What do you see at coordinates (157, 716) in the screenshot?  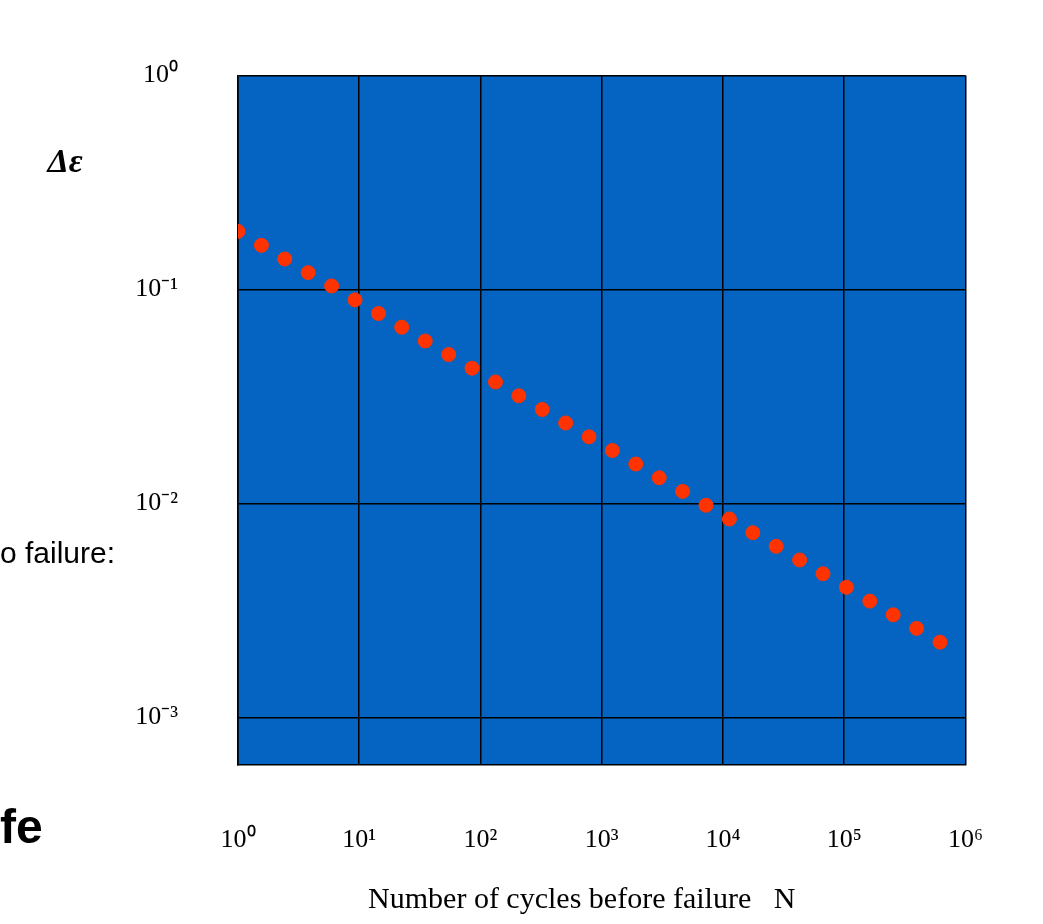 I see `y-tick-label: 10⁻³` at bounding box center [157, 716].